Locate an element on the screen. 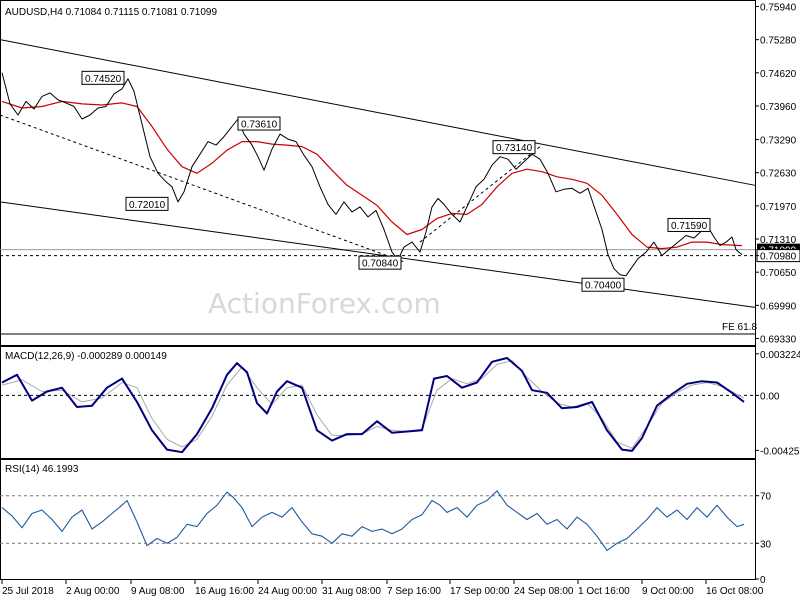 This screenshot has width=800, height=600. rsi-layer is located at coordinates (377, 520).